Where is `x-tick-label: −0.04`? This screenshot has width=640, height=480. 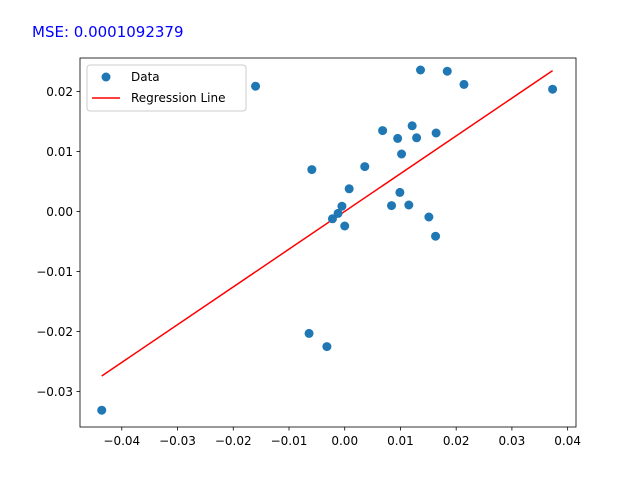
x-tick-label: −0.04 is located at coordinates (121, 441).